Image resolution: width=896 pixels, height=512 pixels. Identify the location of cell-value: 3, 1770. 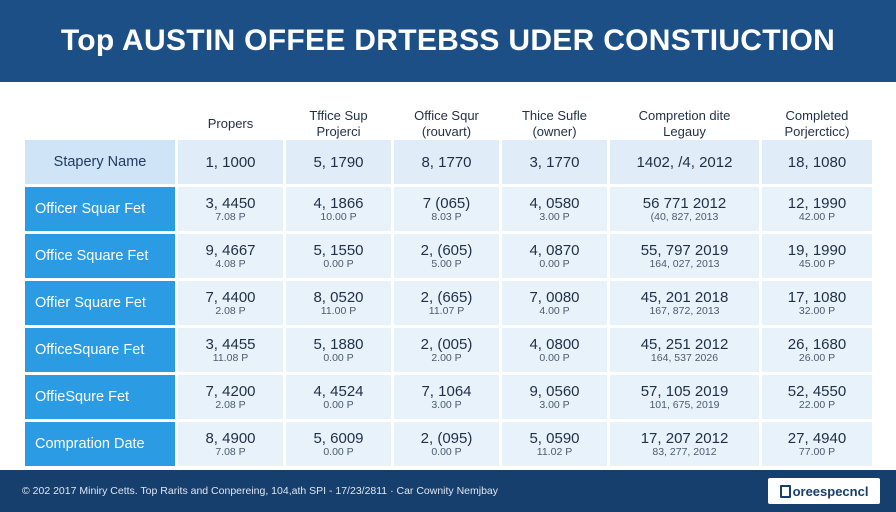
(554, 162).